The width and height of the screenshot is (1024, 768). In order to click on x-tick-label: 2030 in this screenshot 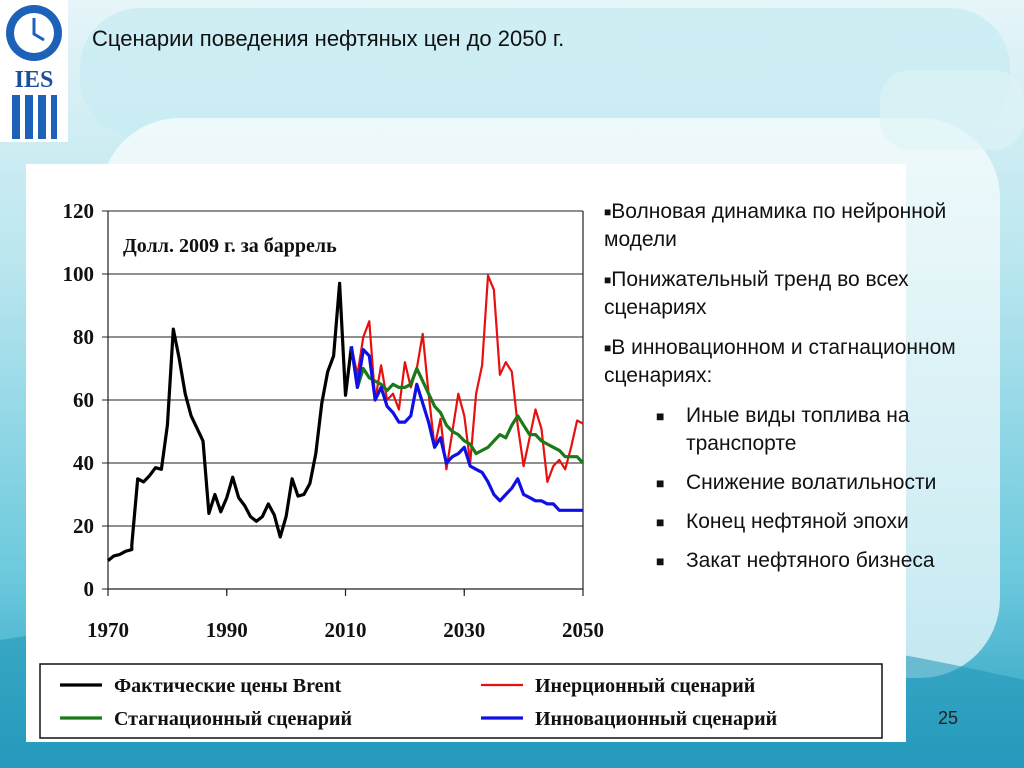, I will do `click(464, 630)`.